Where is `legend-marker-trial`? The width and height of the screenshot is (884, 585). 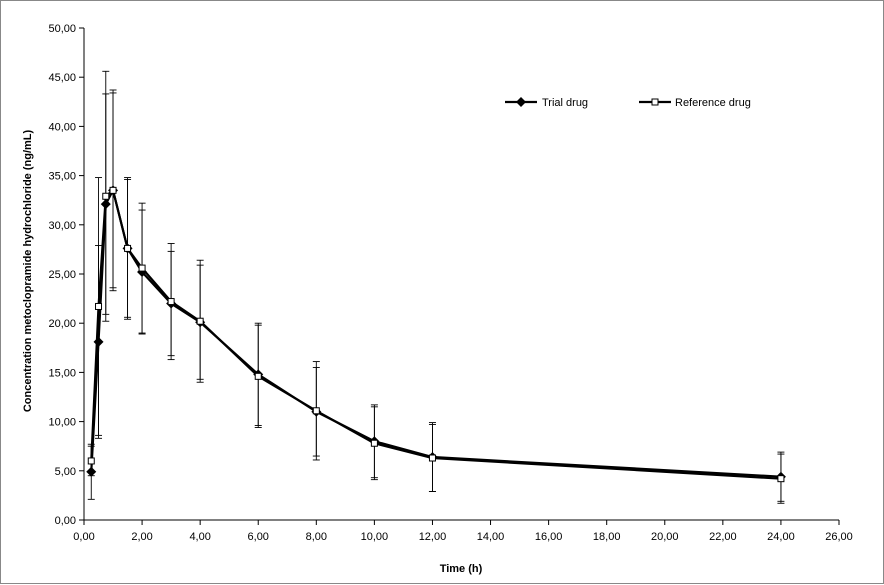
legend-marker-trial is located at coordinates (521, 102).